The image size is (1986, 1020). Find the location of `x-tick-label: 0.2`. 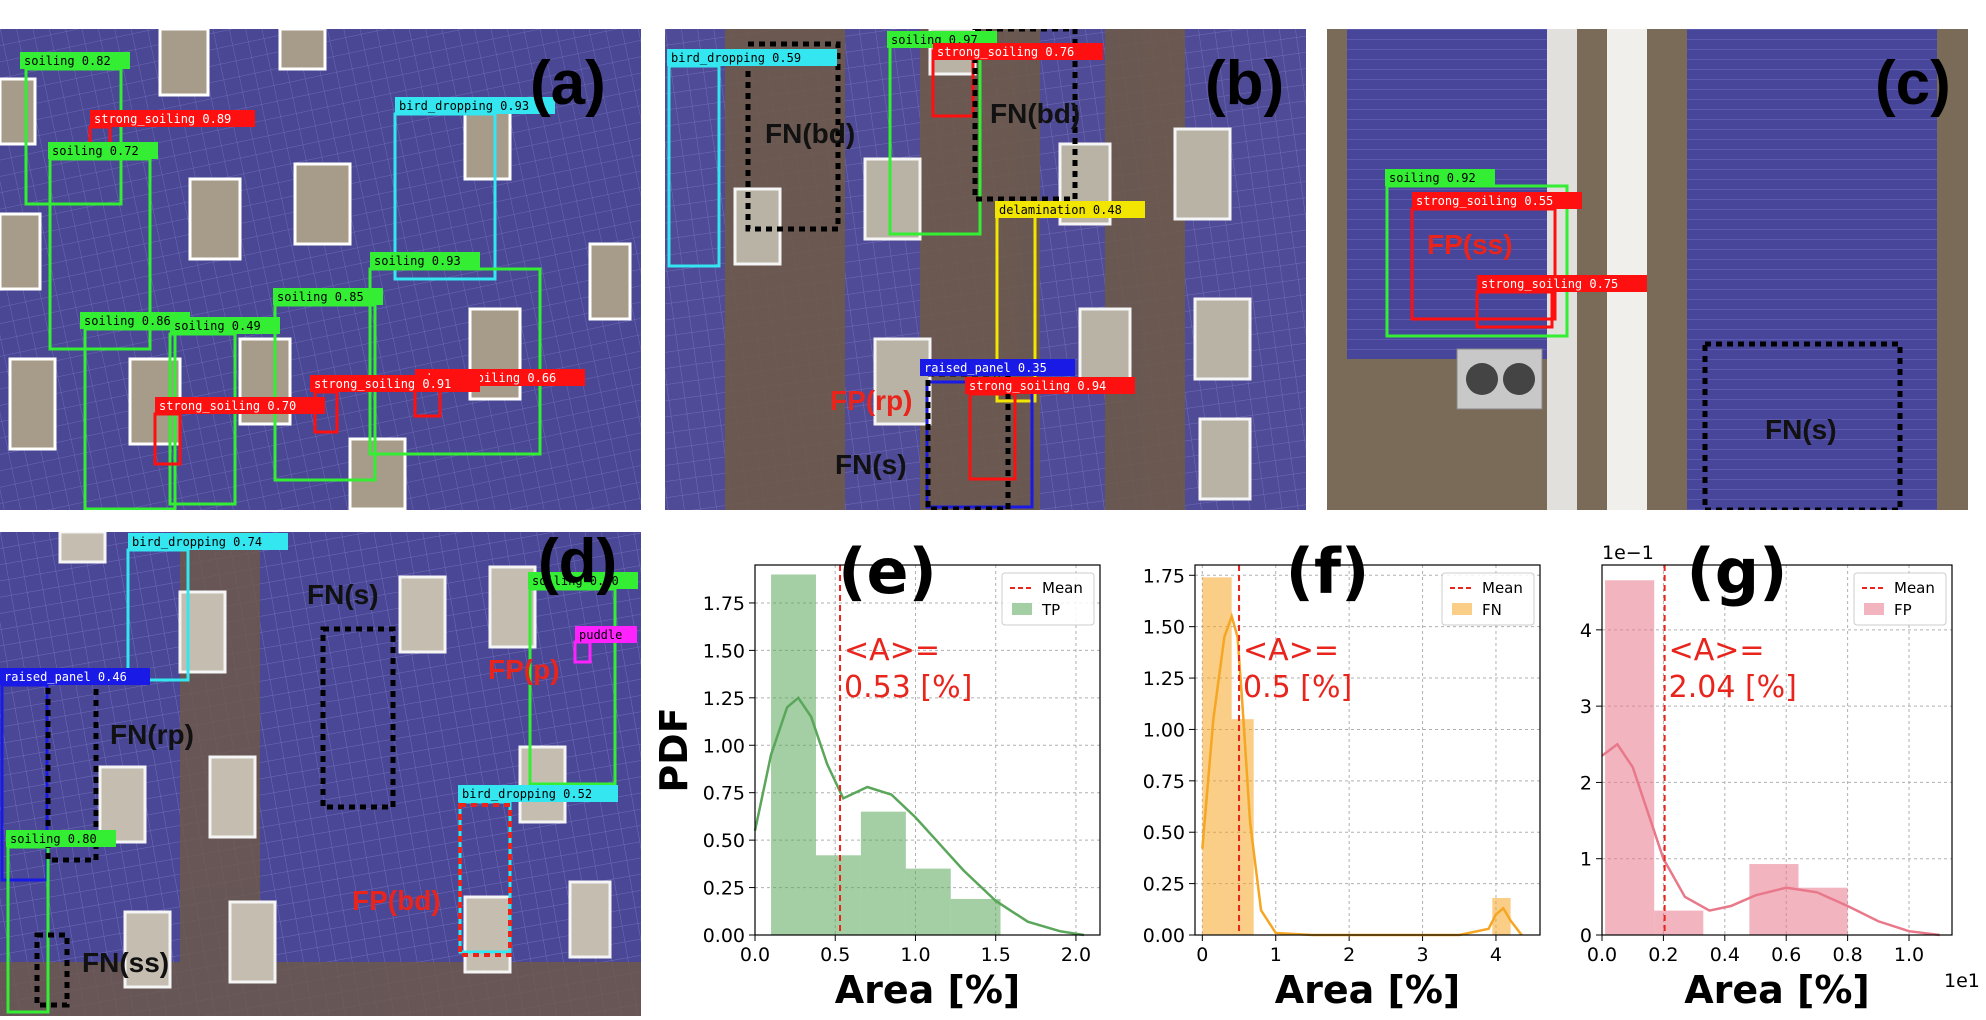

x-tick-label: 0.2 is located at coordinates (1663, 955).